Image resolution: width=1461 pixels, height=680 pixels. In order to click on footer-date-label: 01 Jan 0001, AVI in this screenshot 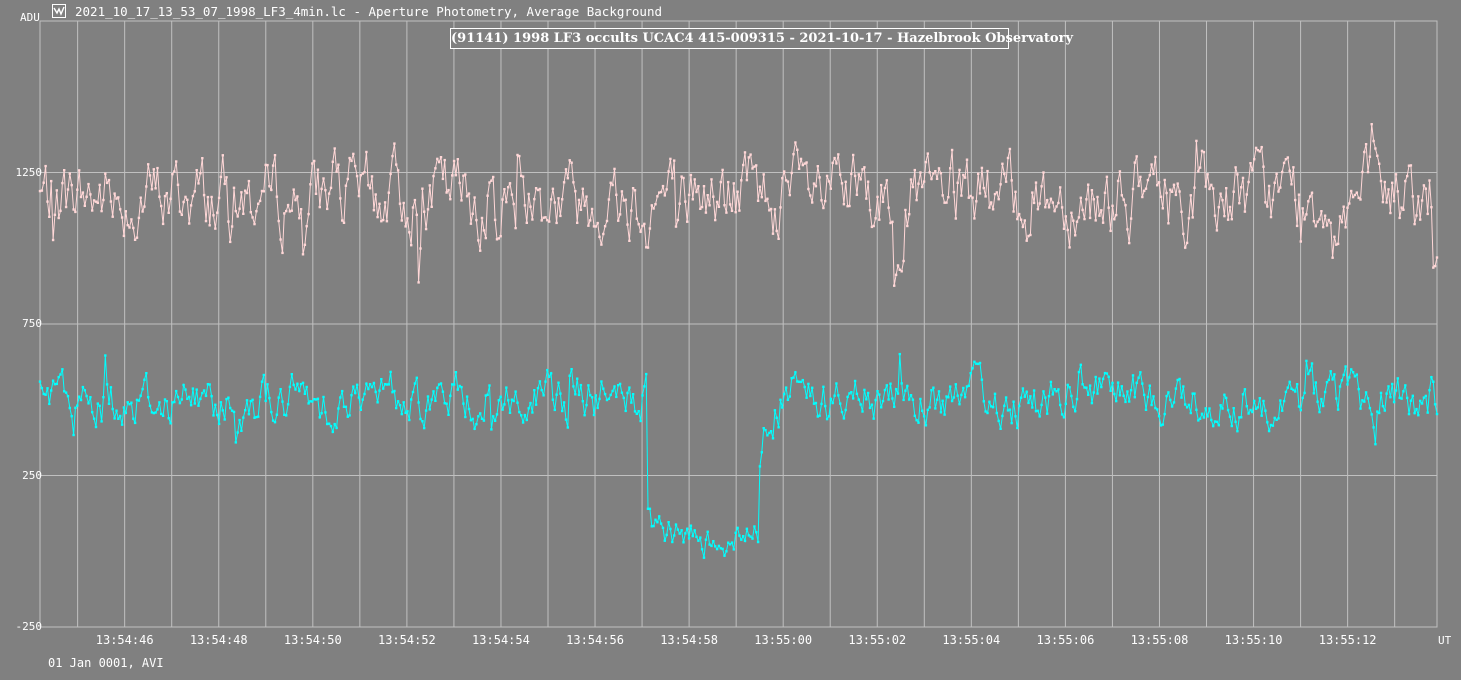, I will do `click(106, 663)`.